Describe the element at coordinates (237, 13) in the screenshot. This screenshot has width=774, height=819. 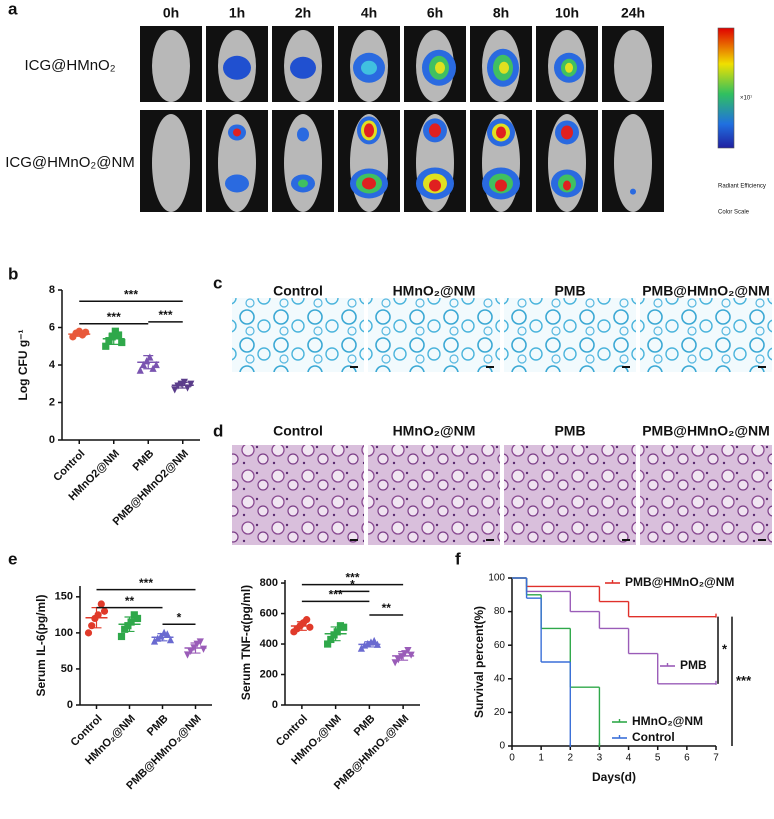
I see `timepoint-label: 1h` at that location.